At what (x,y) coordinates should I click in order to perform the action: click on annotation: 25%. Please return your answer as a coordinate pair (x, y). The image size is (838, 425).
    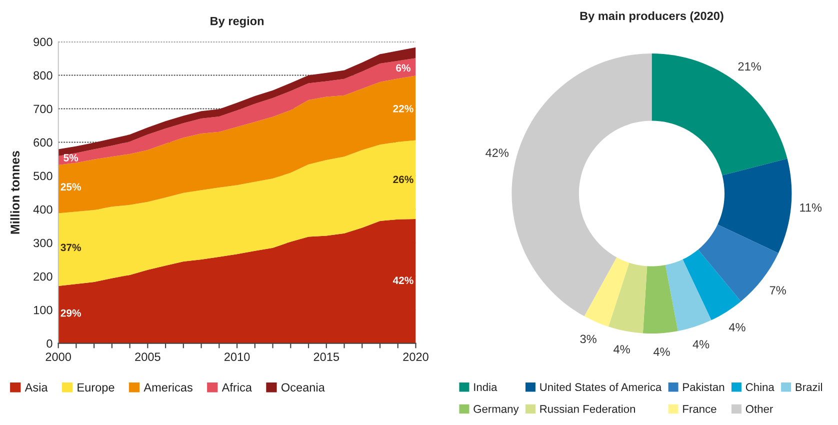
    Looking at the image, I should click on (70, 187).